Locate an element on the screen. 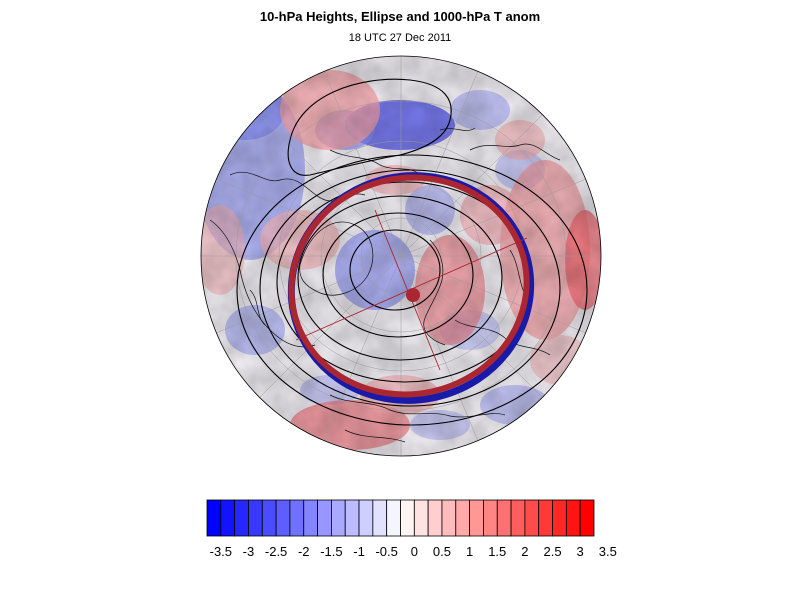  ellipse-inner-ring is located at coordinates (409, 286).